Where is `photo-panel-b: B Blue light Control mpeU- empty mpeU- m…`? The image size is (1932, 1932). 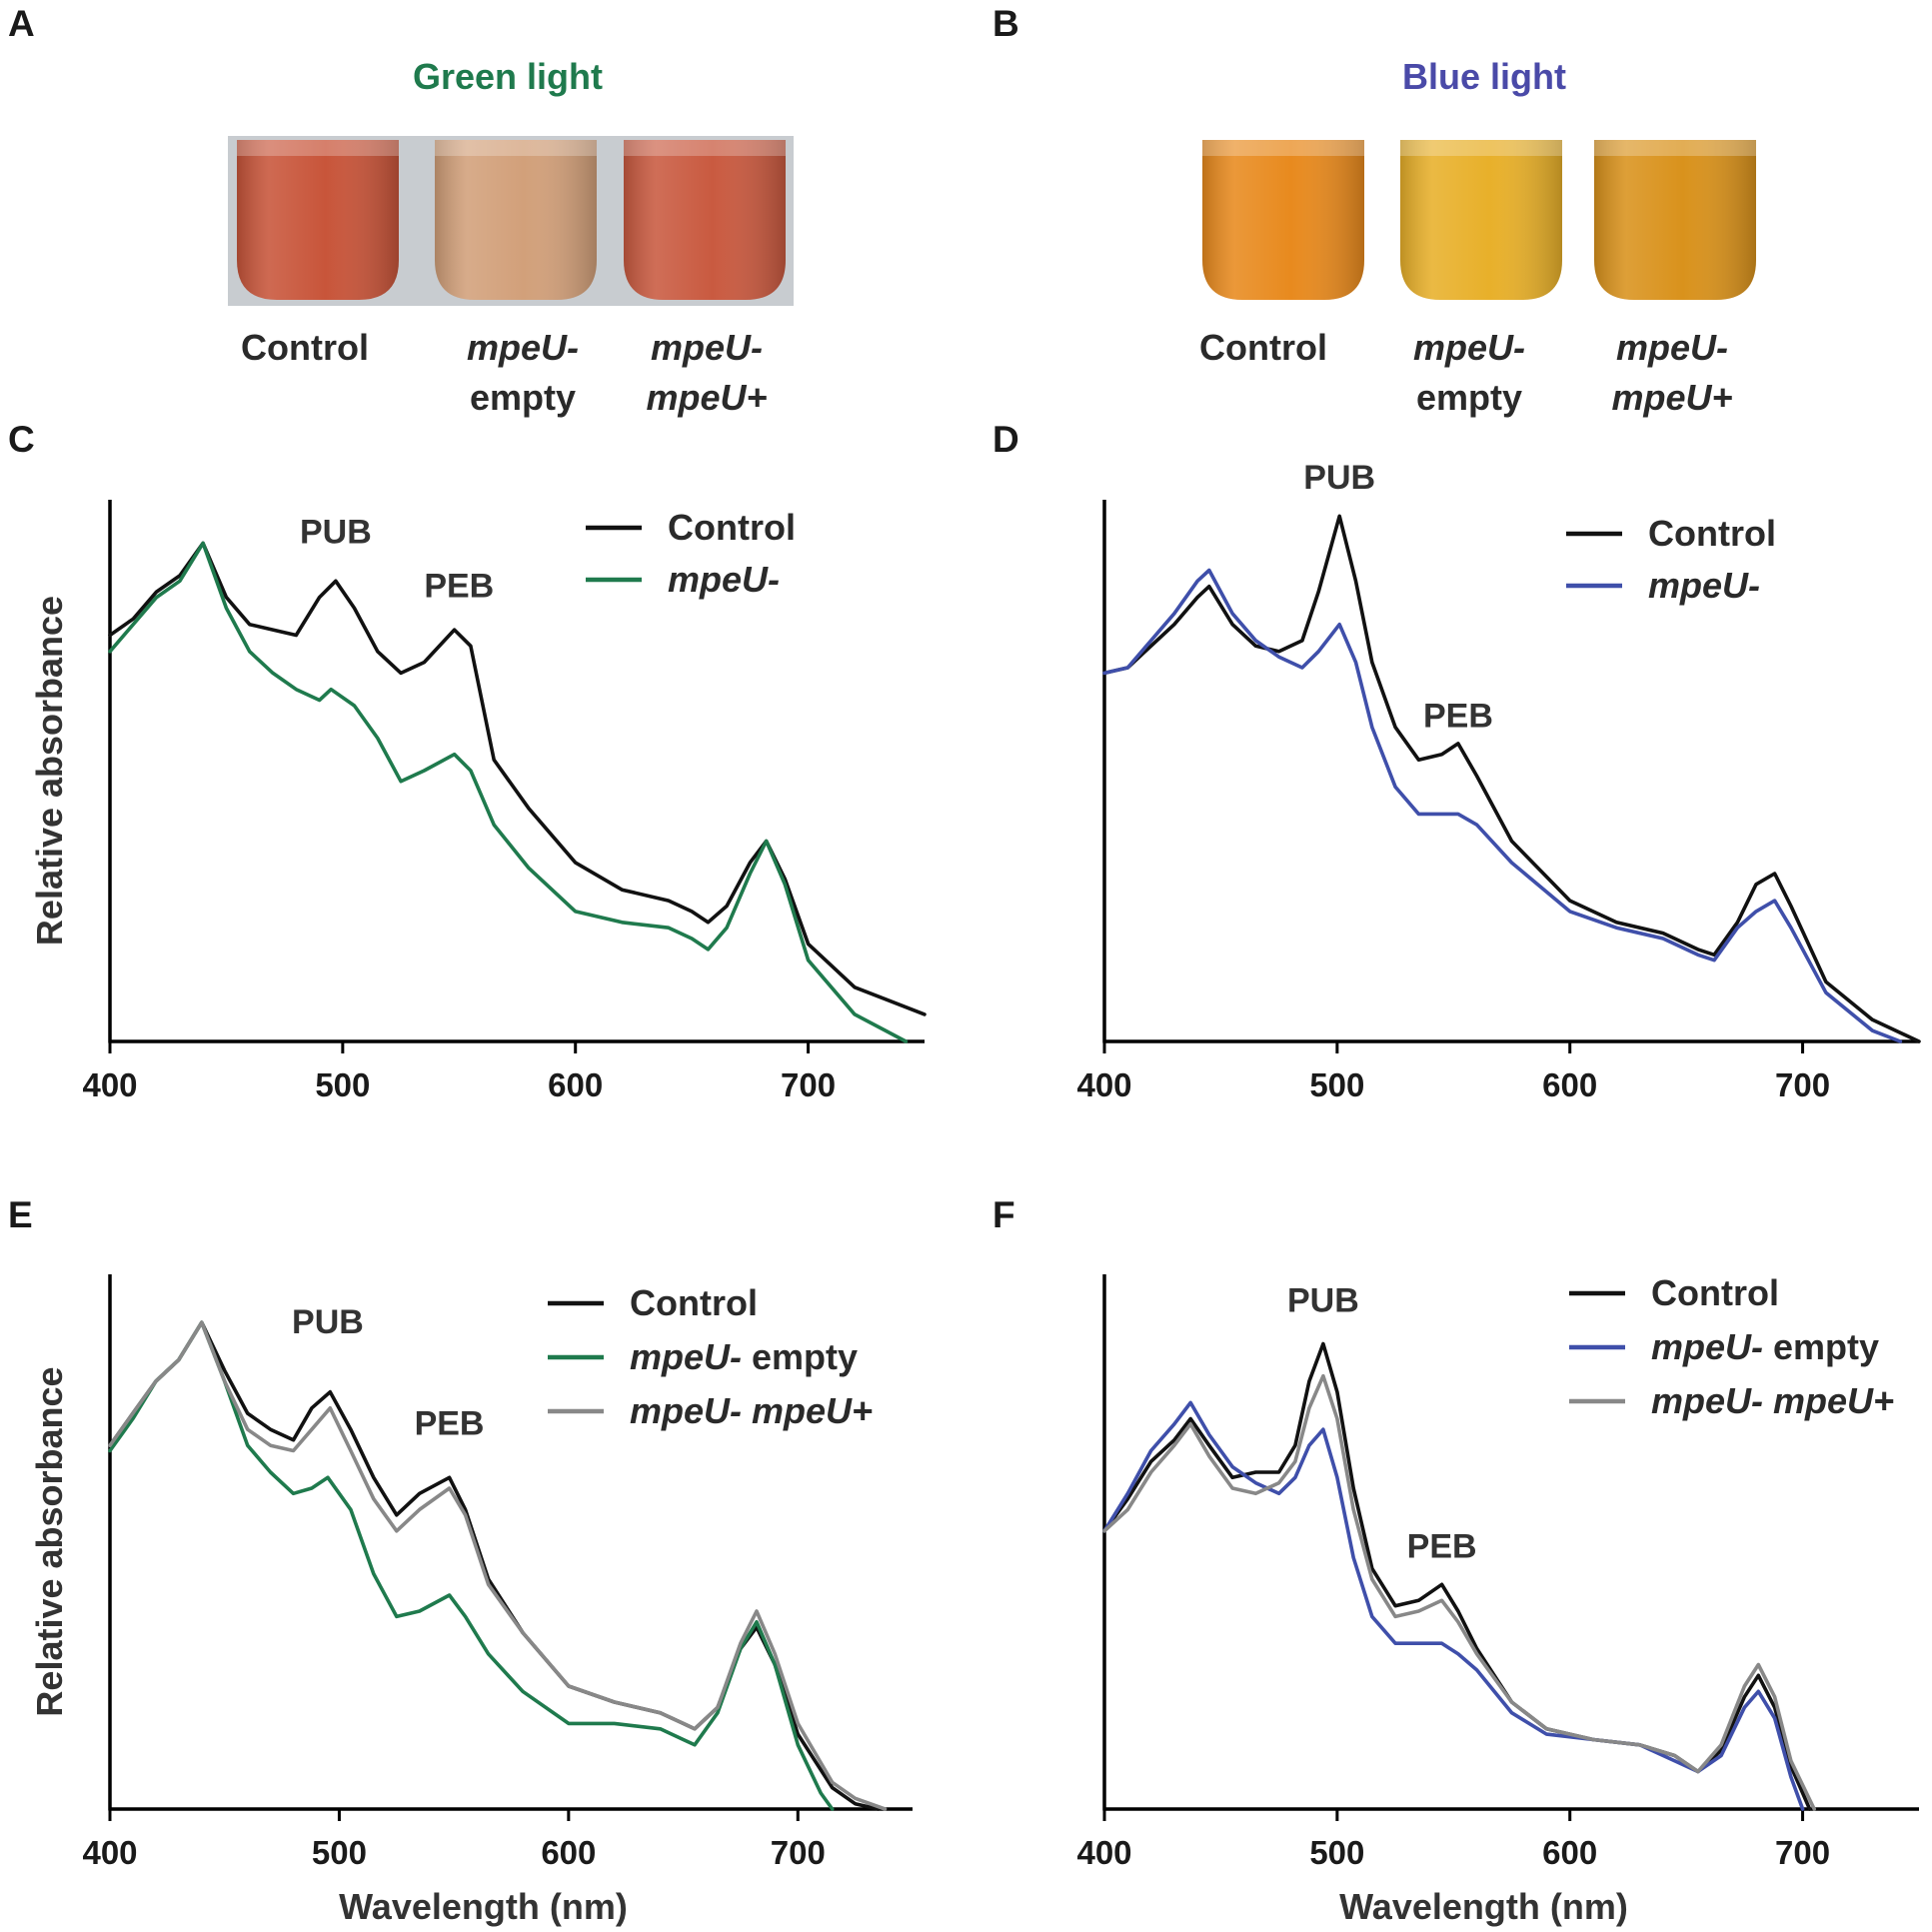 photo-panel-b: B Blue light Control mpeU- empty mpeU- m… is located at coordinates (1377, 210).